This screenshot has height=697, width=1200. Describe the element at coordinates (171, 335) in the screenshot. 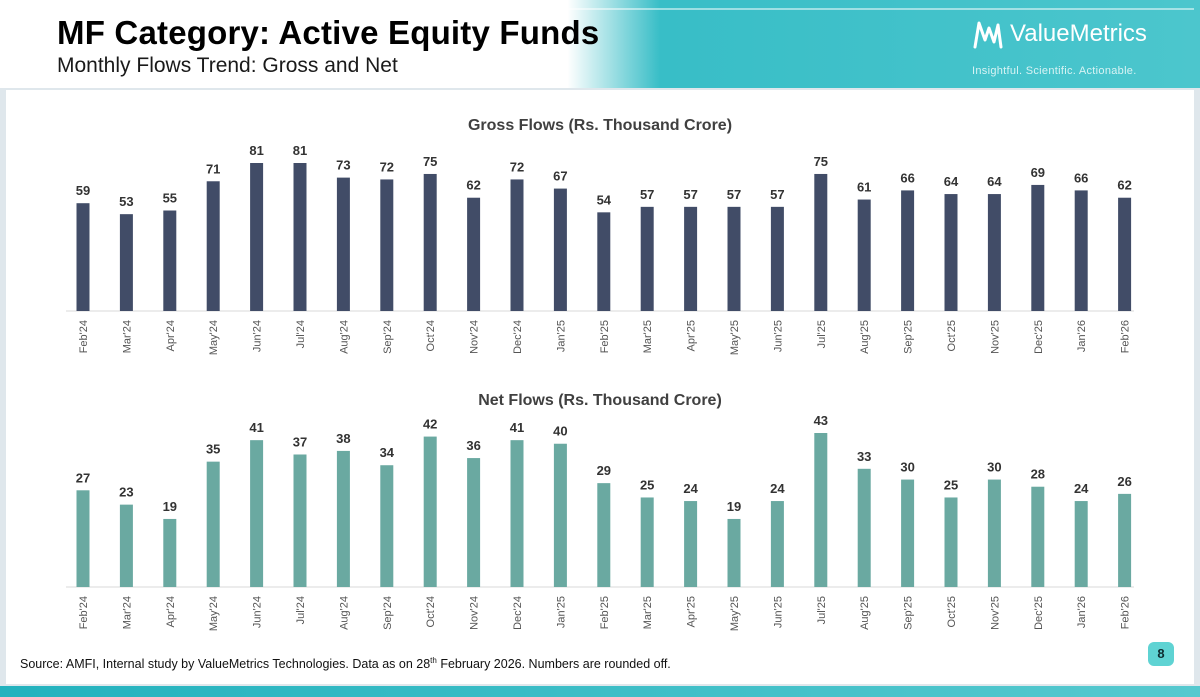

I see `x-tick-label: Apr'24` at that location.